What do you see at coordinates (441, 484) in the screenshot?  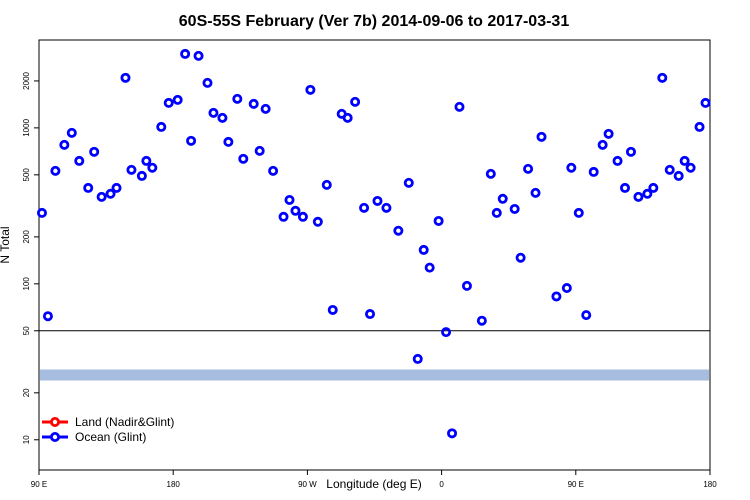 I see `x-tick-label: 0` at bounding box center [441, 484].